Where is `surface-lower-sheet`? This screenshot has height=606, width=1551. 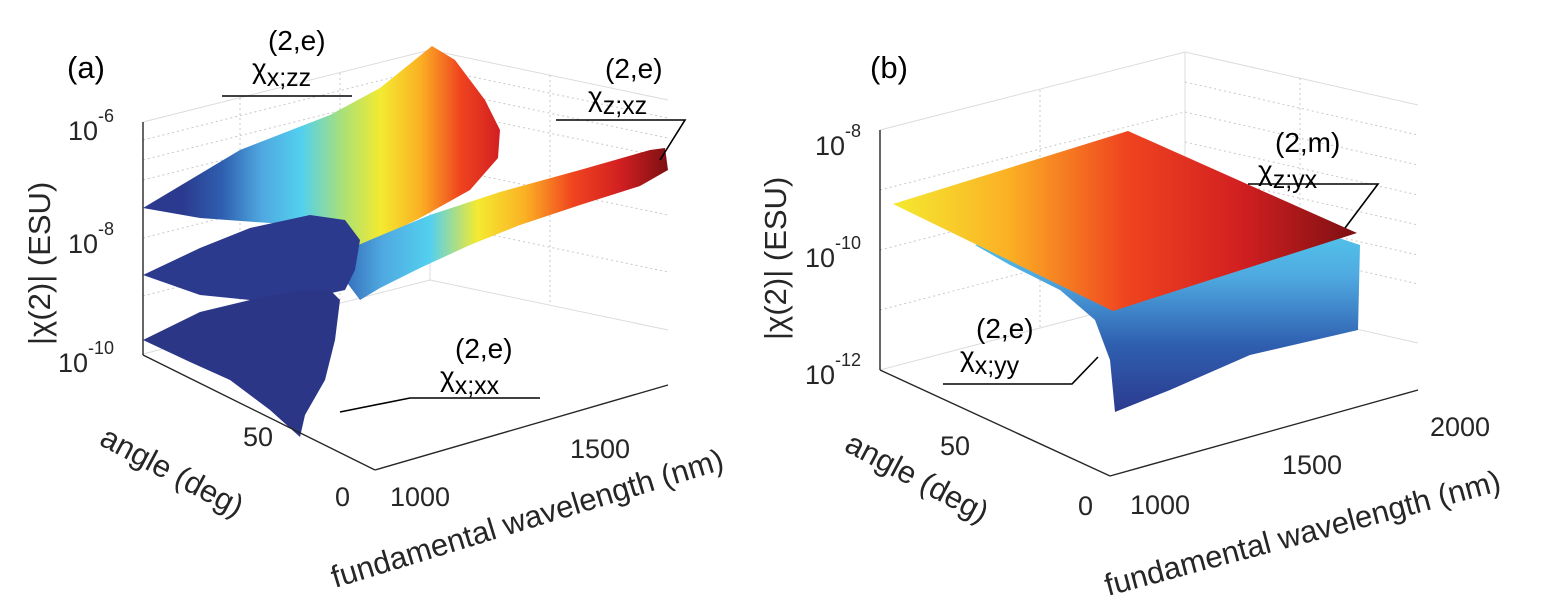 surface-lower-sheet is located at coordinates (251, 257).